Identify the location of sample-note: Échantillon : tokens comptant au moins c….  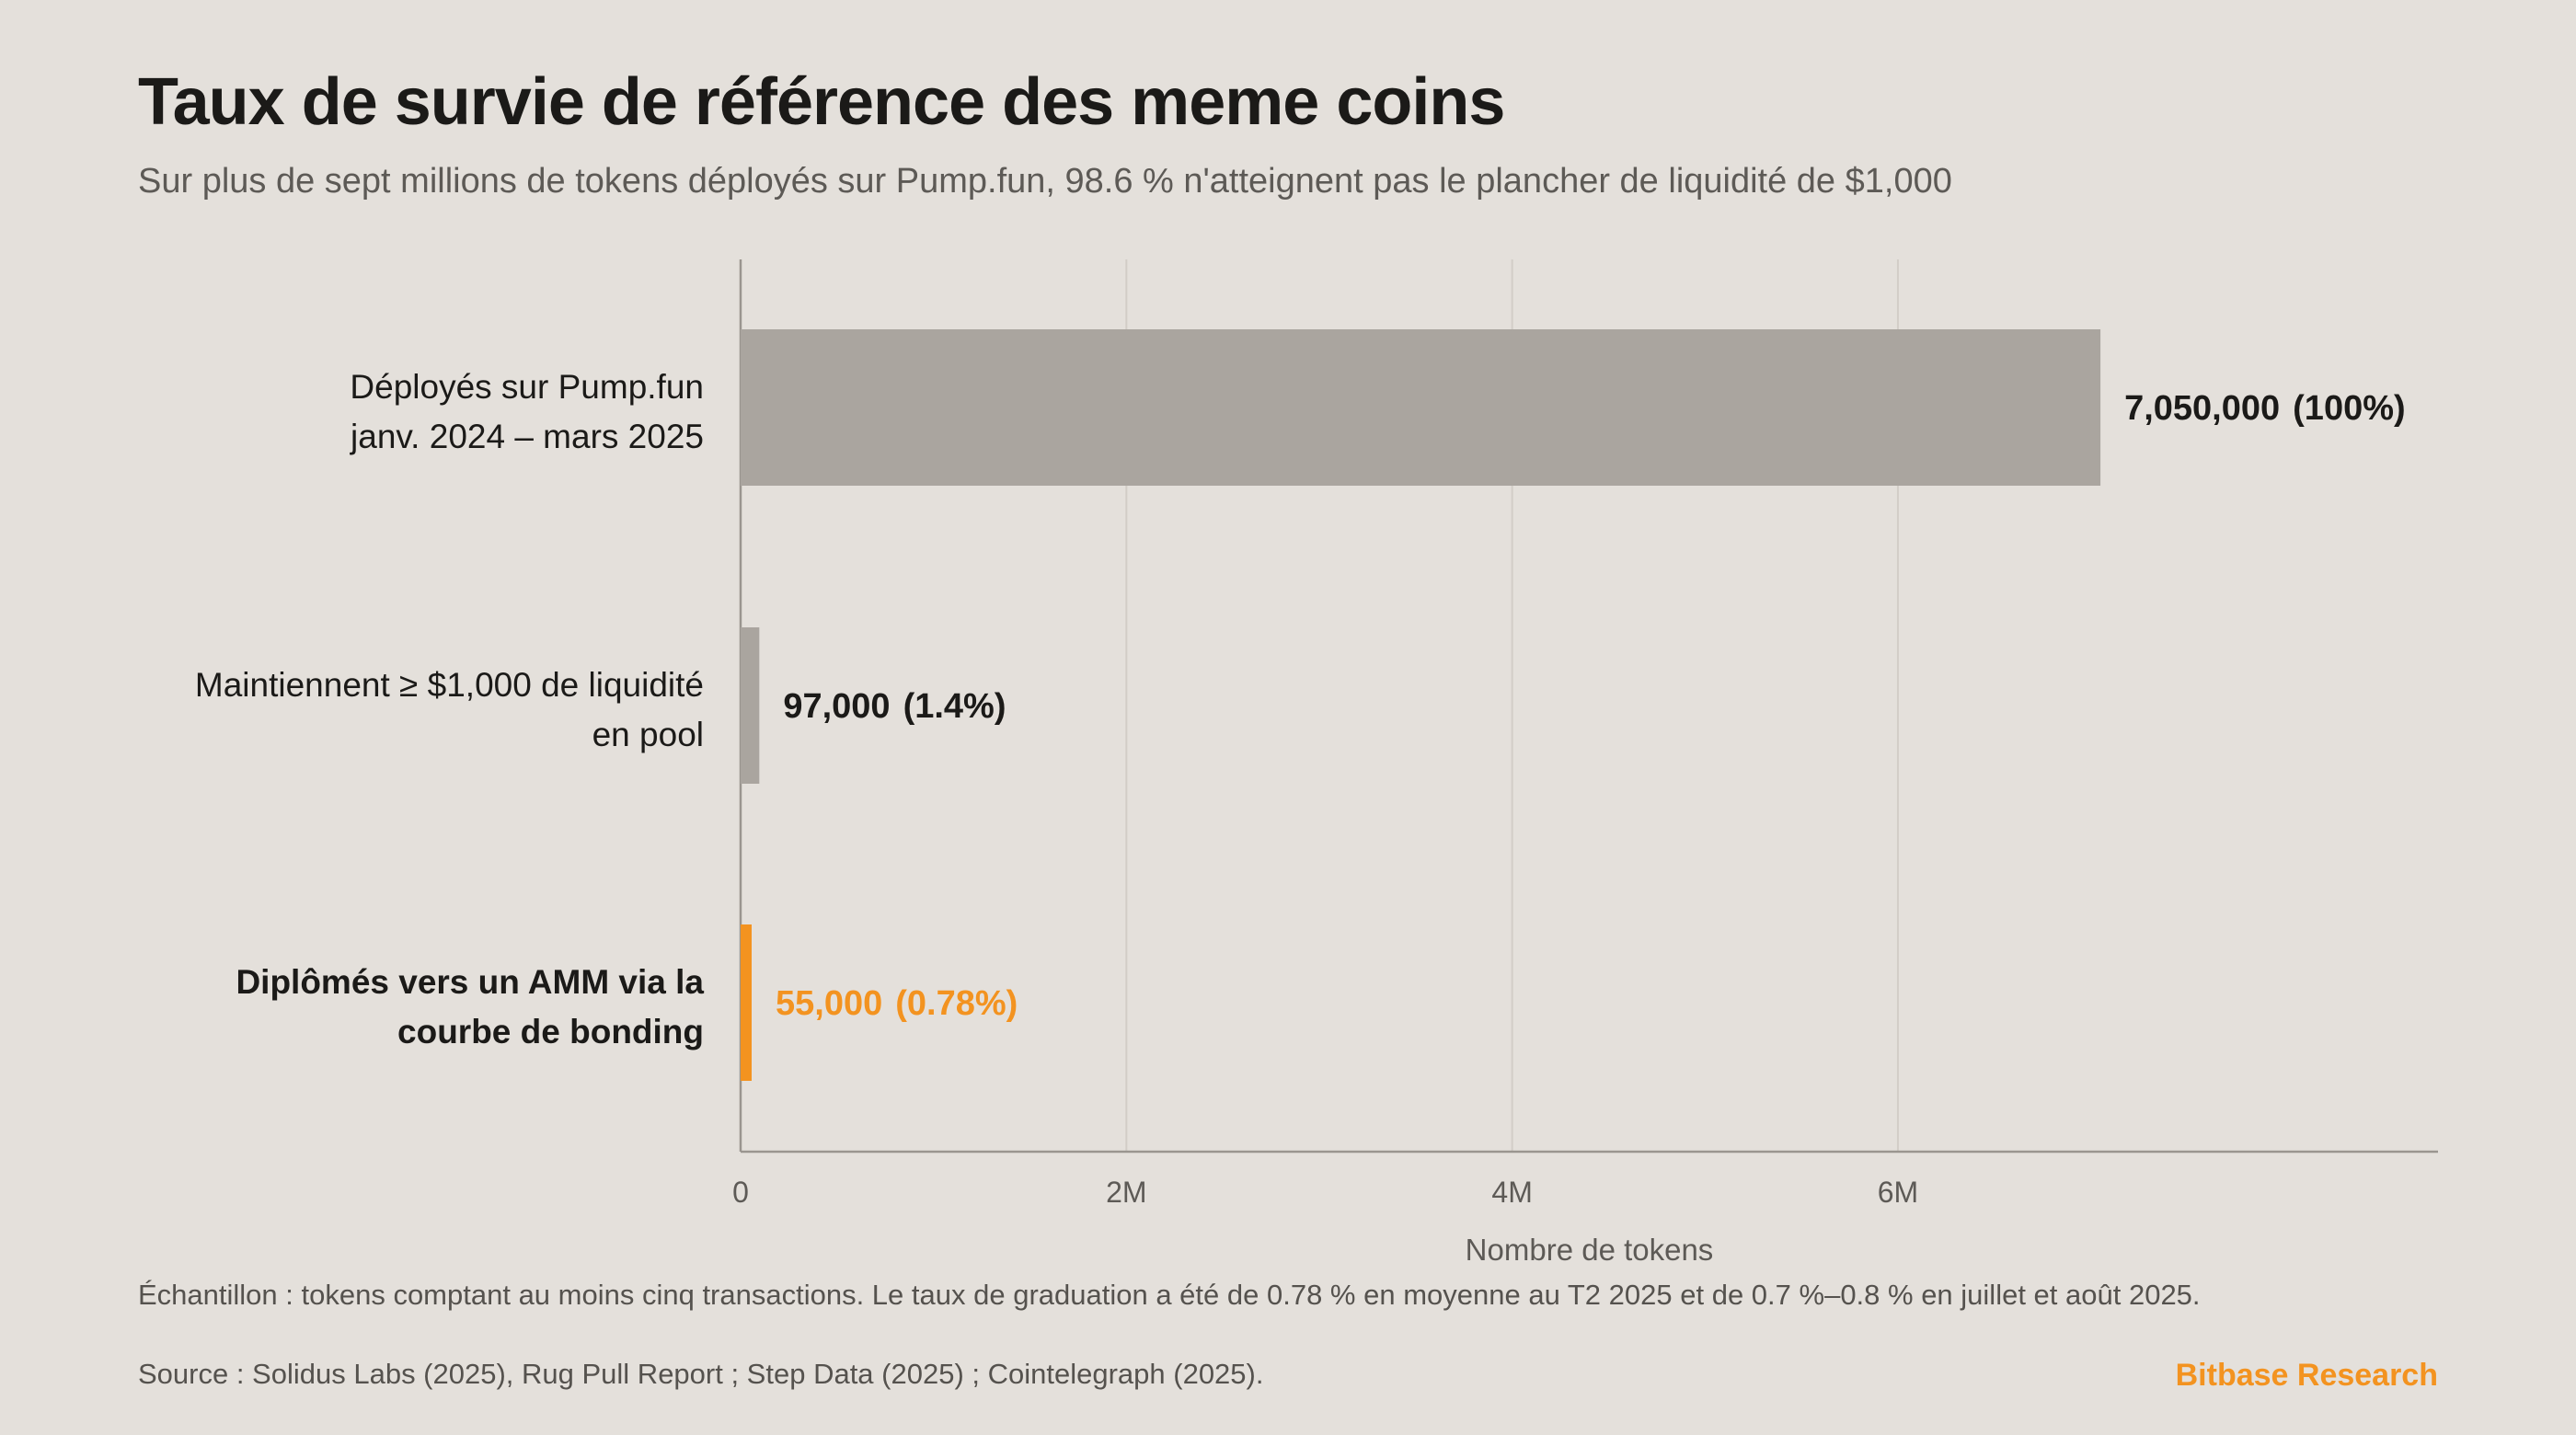
(1169, 1295).